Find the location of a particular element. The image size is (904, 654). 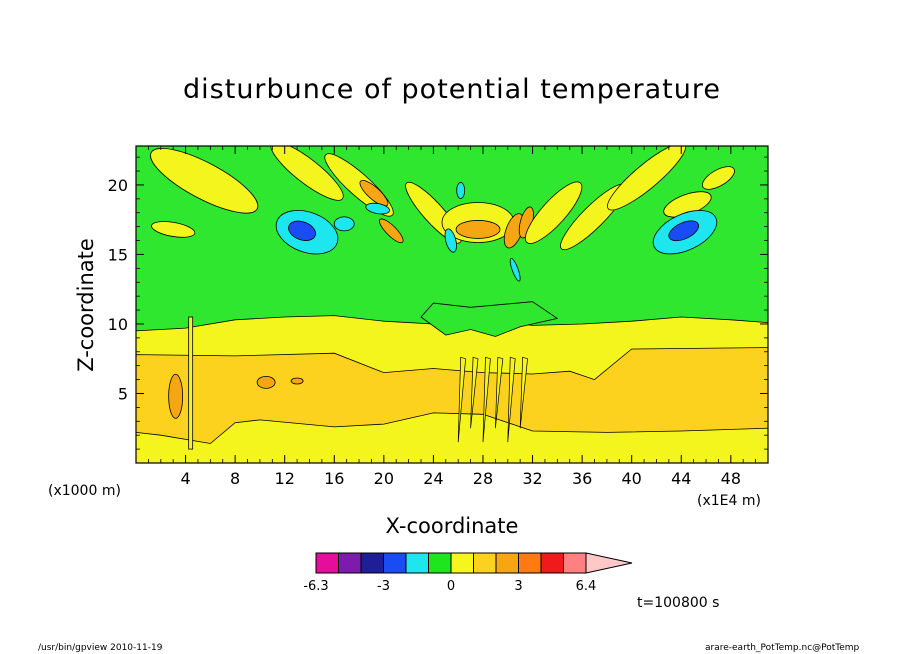

x-tick-label: 48 is located at coordinates (731, 478).